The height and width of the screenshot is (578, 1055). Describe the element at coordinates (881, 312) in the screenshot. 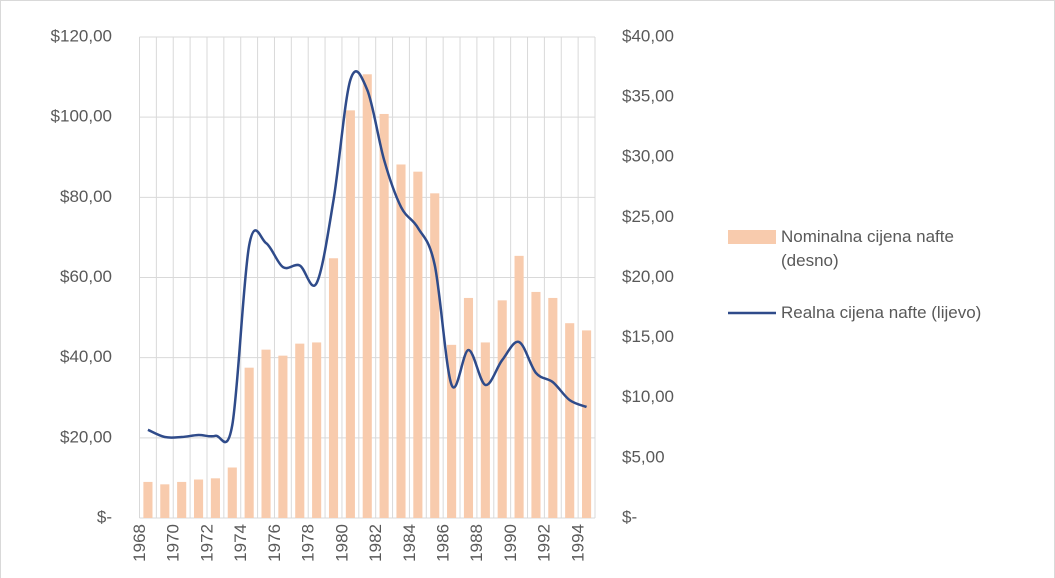

I see `legend-label: Realna cijena nafte (lijevo)` at that location.